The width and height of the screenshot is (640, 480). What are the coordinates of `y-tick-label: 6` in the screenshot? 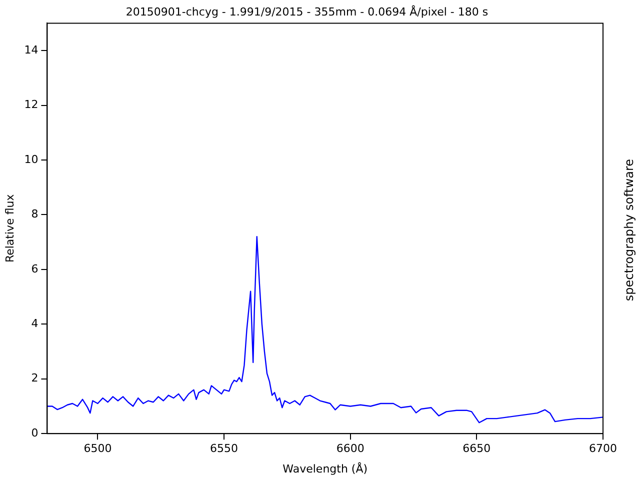 It's located at (34, 269).